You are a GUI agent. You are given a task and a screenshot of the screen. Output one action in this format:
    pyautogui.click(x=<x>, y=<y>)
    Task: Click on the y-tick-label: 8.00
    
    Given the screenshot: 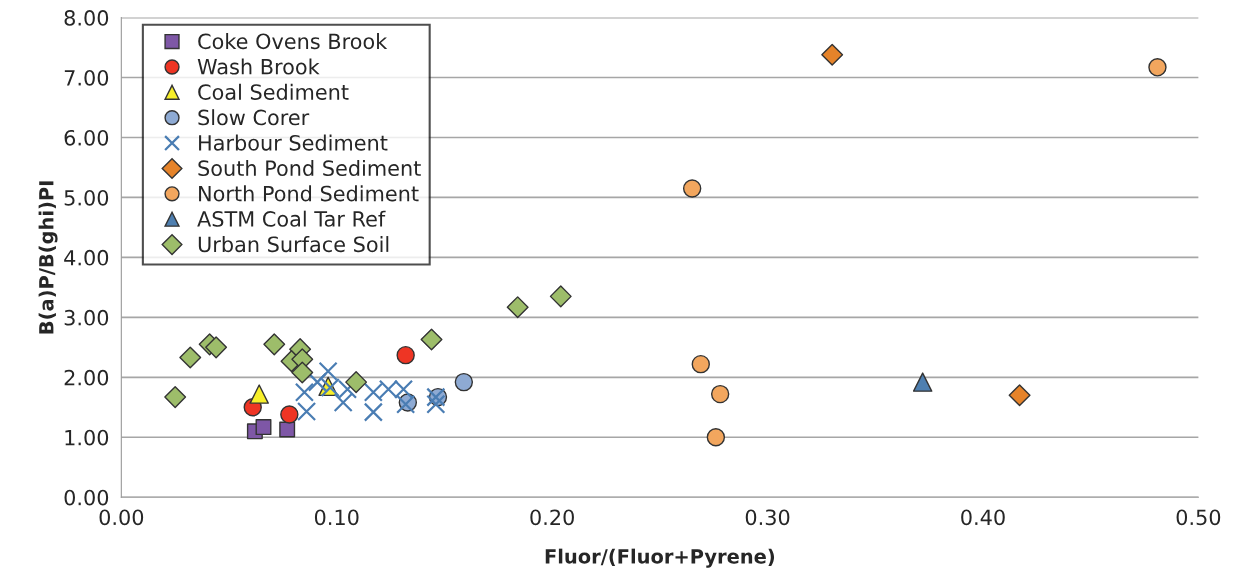 What is the action you would take?
    pyautogui.click(x=86, y=18)
    